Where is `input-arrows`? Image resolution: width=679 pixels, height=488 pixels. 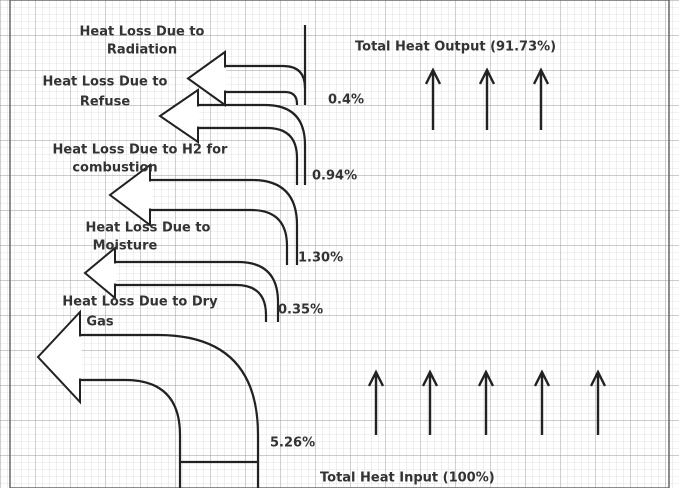 input-arrows is located at coordinates (487, 402).